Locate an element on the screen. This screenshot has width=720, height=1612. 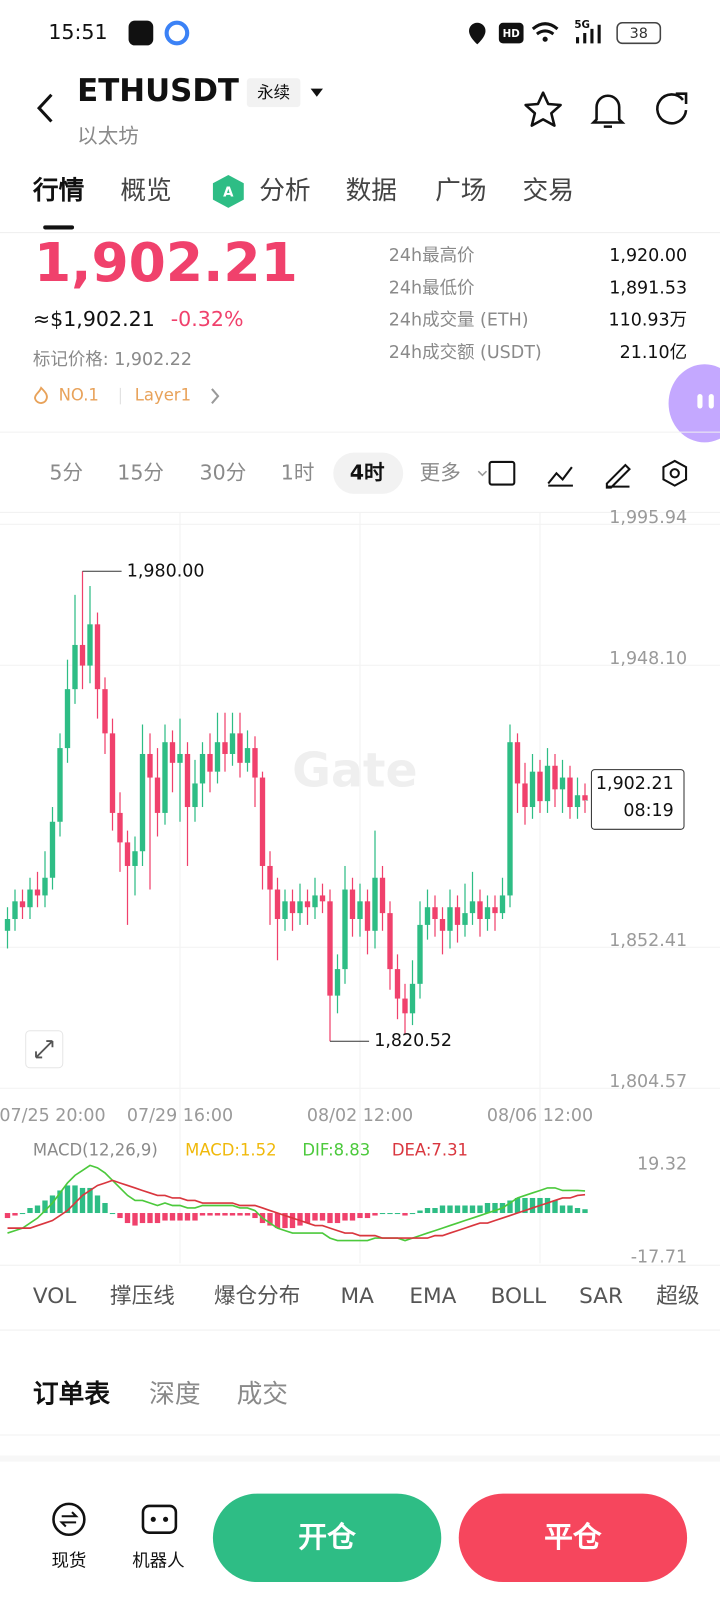
interval: 1时 is located at coordinates (298, 472).